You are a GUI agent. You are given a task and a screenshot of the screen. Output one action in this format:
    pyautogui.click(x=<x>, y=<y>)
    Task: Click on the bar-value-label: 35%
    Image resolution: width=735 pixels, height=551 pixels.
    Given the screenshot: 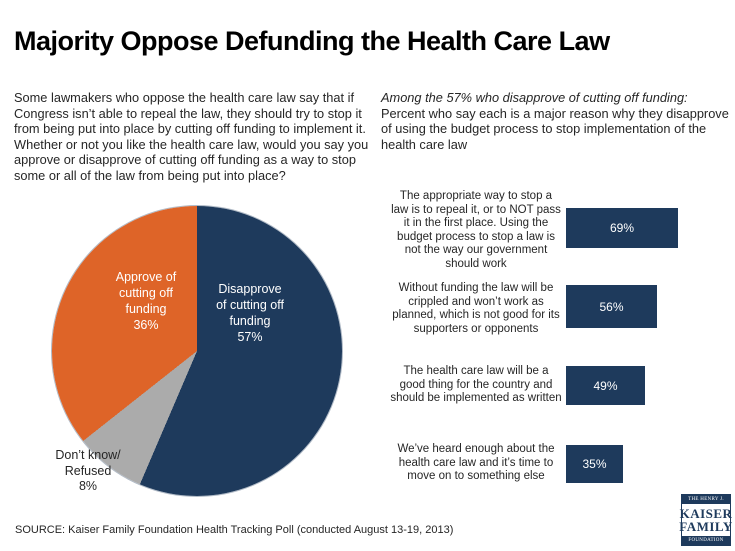 What is the action you would take?
    pyautogui.click(x=594, y=464)
    